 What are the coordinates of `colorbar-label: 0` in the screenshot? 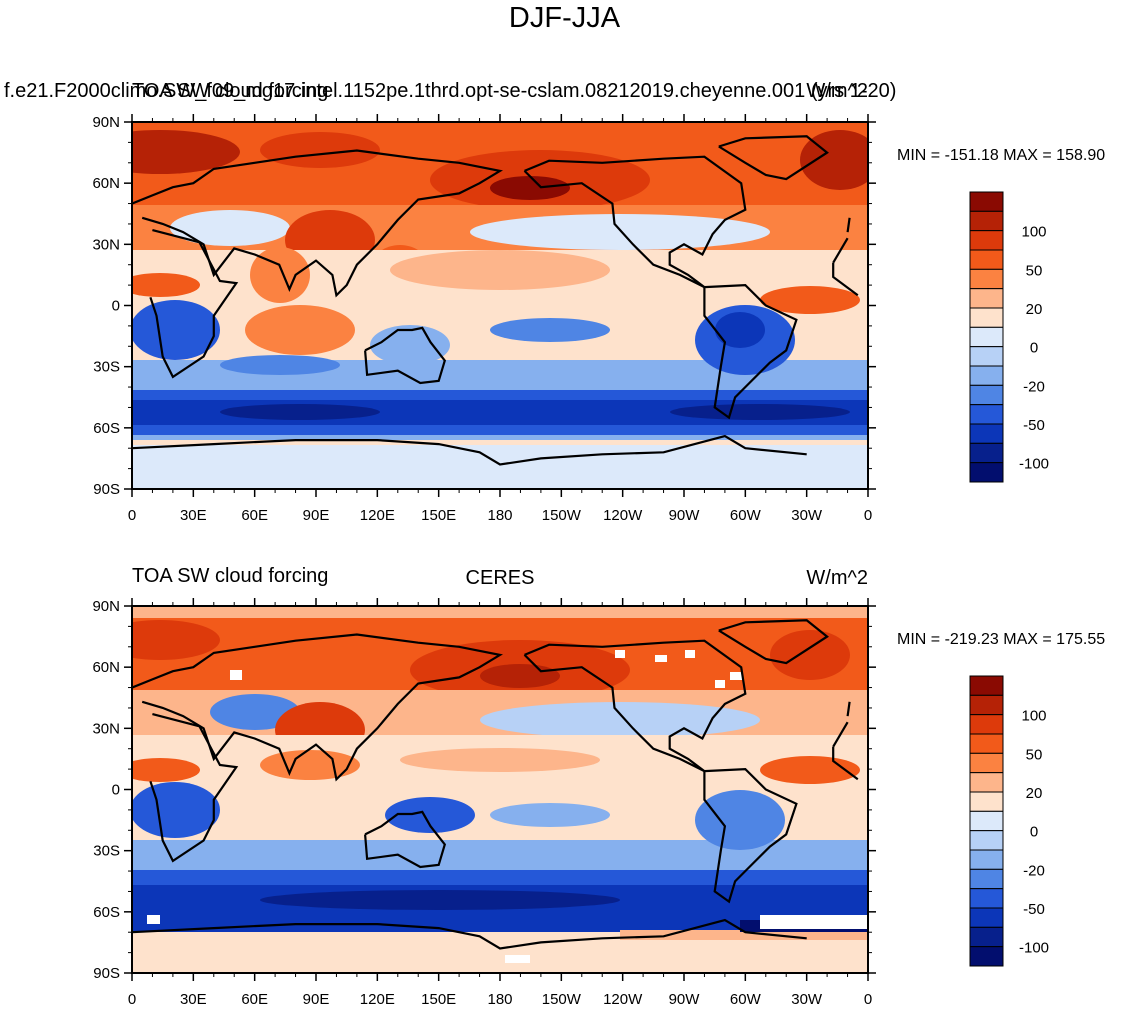 It's located at (1034, 348).